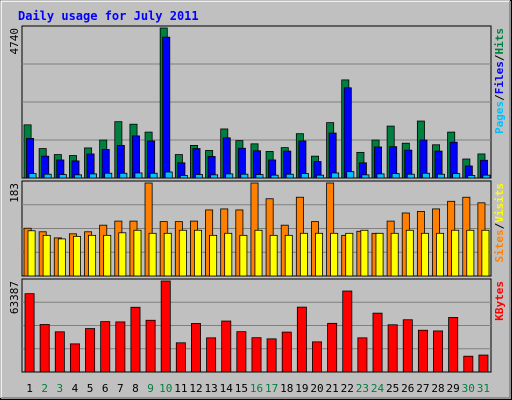  Describe the element at coordinates (241, 388) in the screenshot. I see `x-tick-label: 15` at that location.